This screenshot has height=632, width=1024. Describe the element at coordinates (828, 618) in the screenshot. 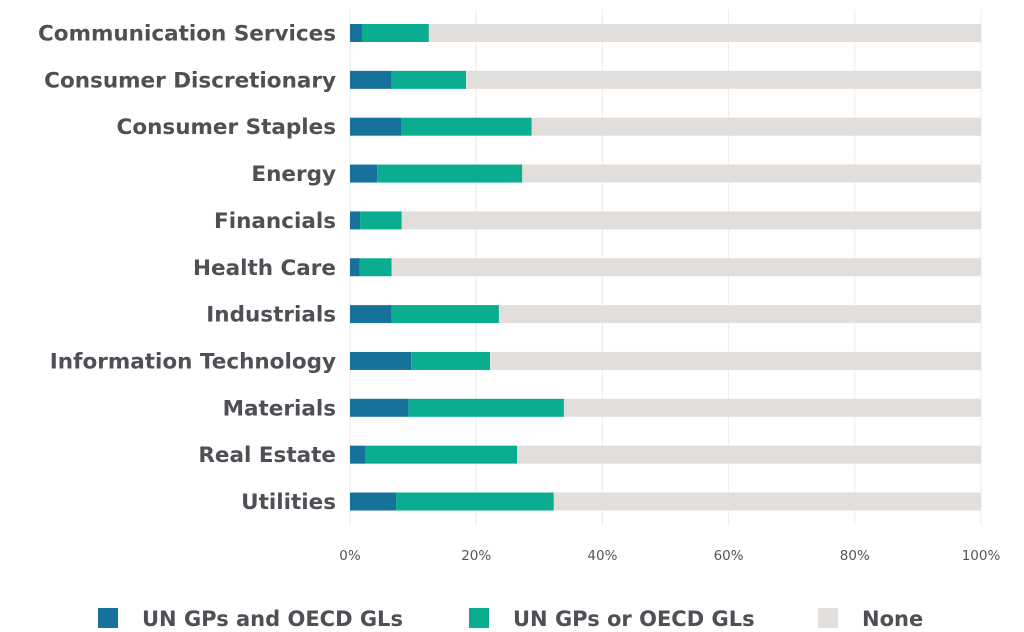

I see `legend-swatch-none` at that location.